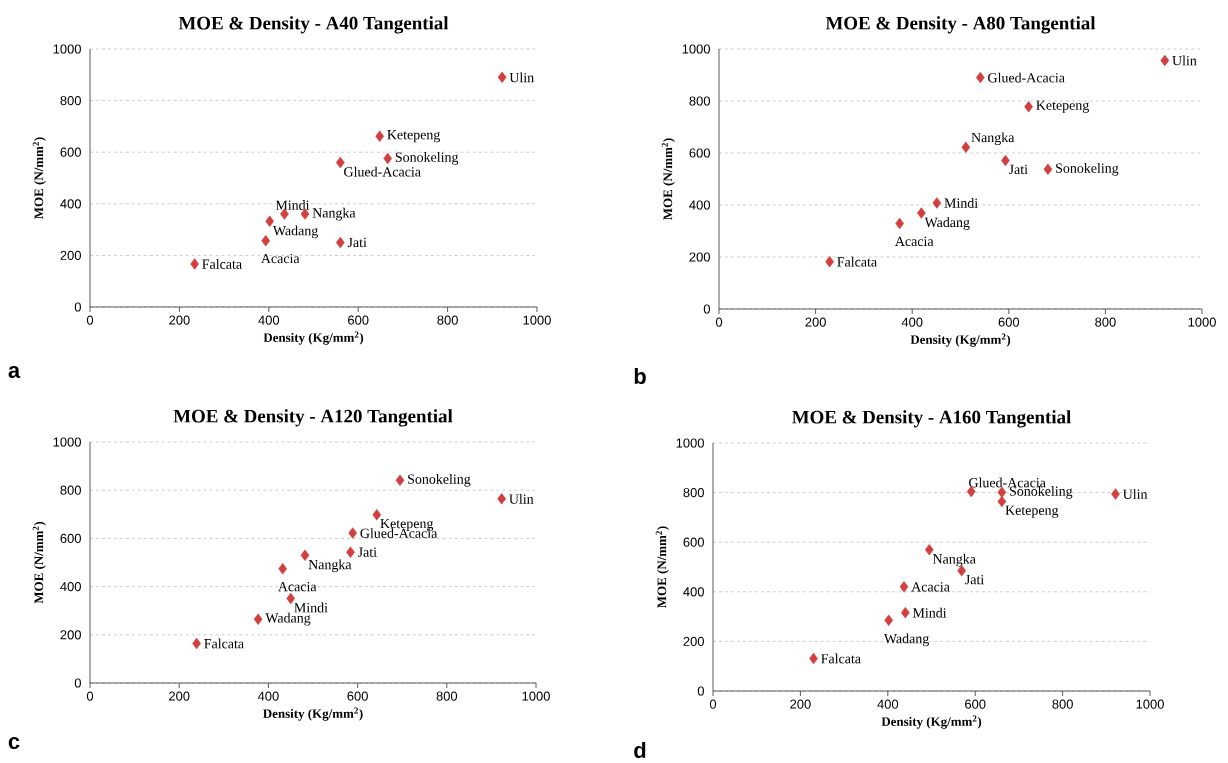  What do you see at coordinates (931, 419) in the screenshot?
I see `chart-title: MOE & Density - A160 Tangential` at bounding box center [931, 419].